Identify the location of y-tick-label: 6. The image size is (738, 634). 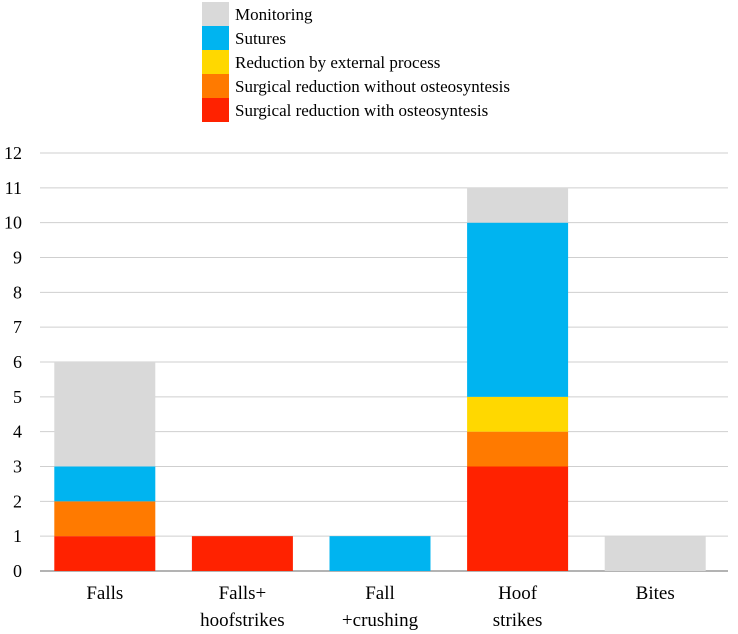
(17, 362).